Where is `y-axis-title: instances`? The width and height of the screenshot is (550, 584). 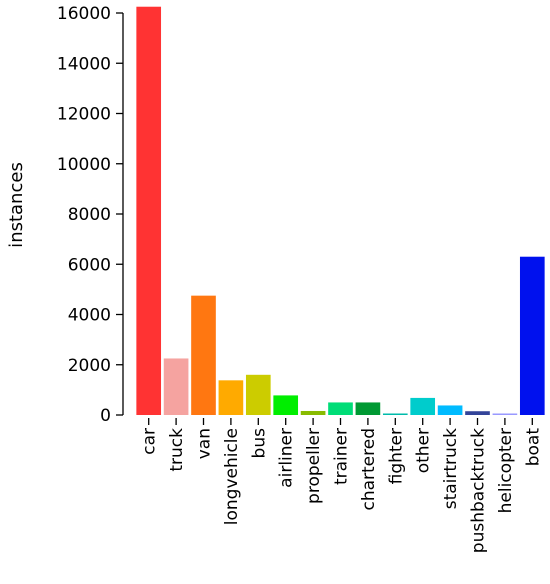 y-axis-title: instances is located at coordinates (16, 205).